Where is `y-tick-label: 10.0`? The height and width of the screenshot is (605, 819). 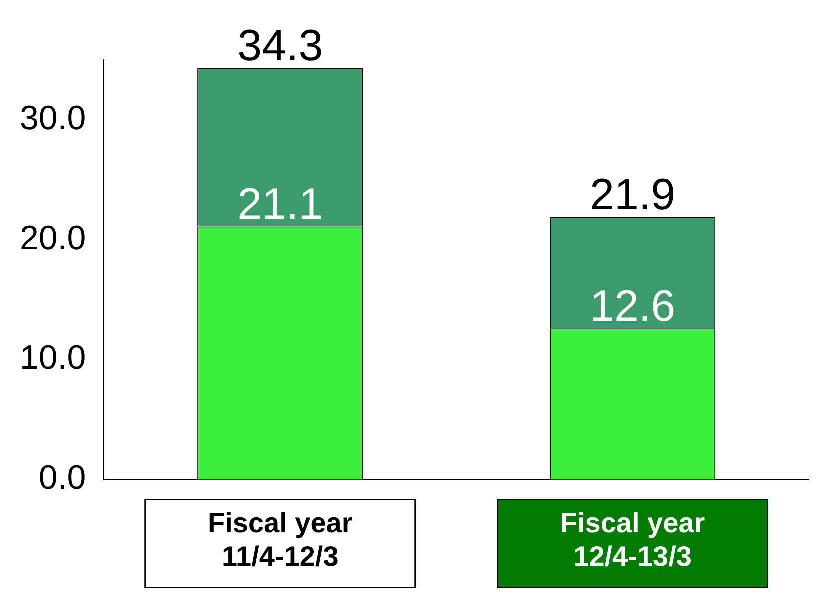
y-tick-label: 10.0 is located at coordinates (53, 358).